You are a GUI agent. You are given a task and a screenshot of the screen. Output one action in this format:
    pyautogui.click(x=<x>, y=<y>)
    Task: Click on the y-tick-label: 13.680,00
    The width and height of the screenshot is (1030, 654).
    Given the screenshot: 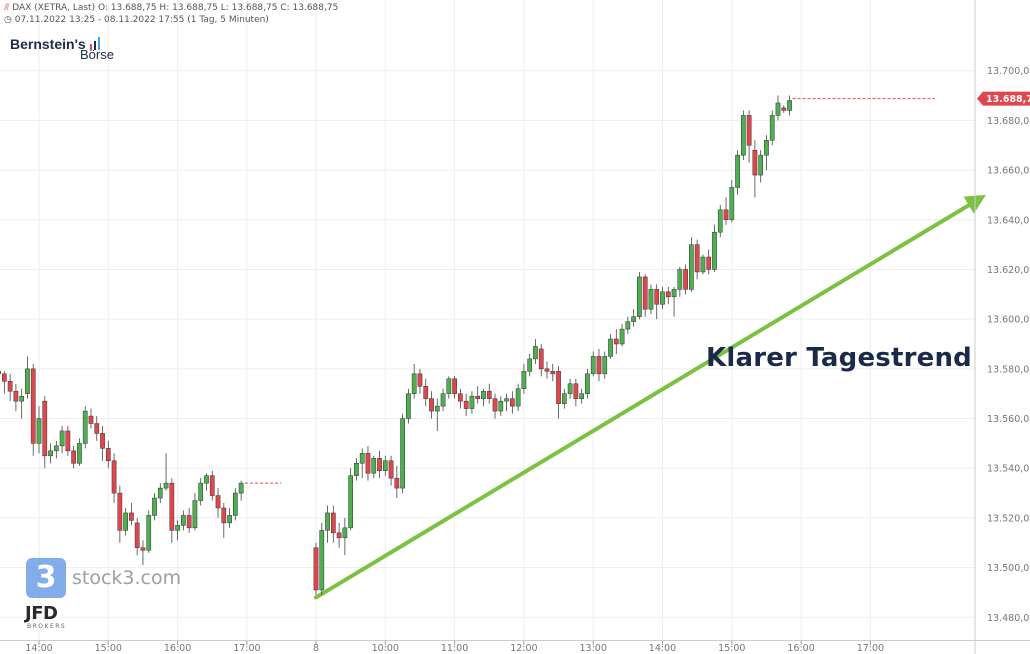 What is the action you would take?
    pyautogui.click(x=1008, y=121)
    